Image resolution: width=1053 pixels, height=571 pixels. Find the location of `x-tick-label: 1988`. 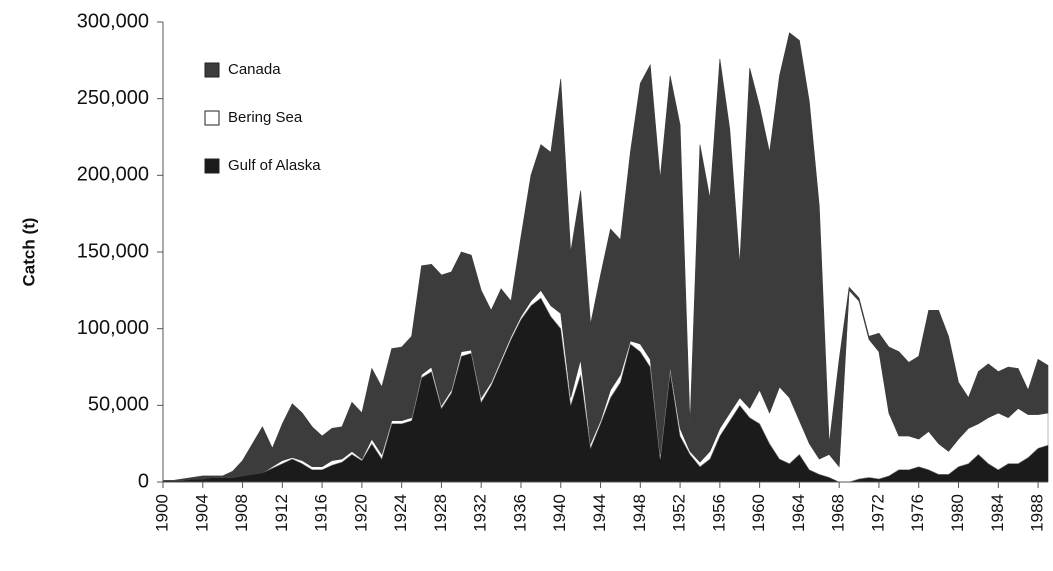

x-tick-label: 1988 is located at coordinates (1037, 513).